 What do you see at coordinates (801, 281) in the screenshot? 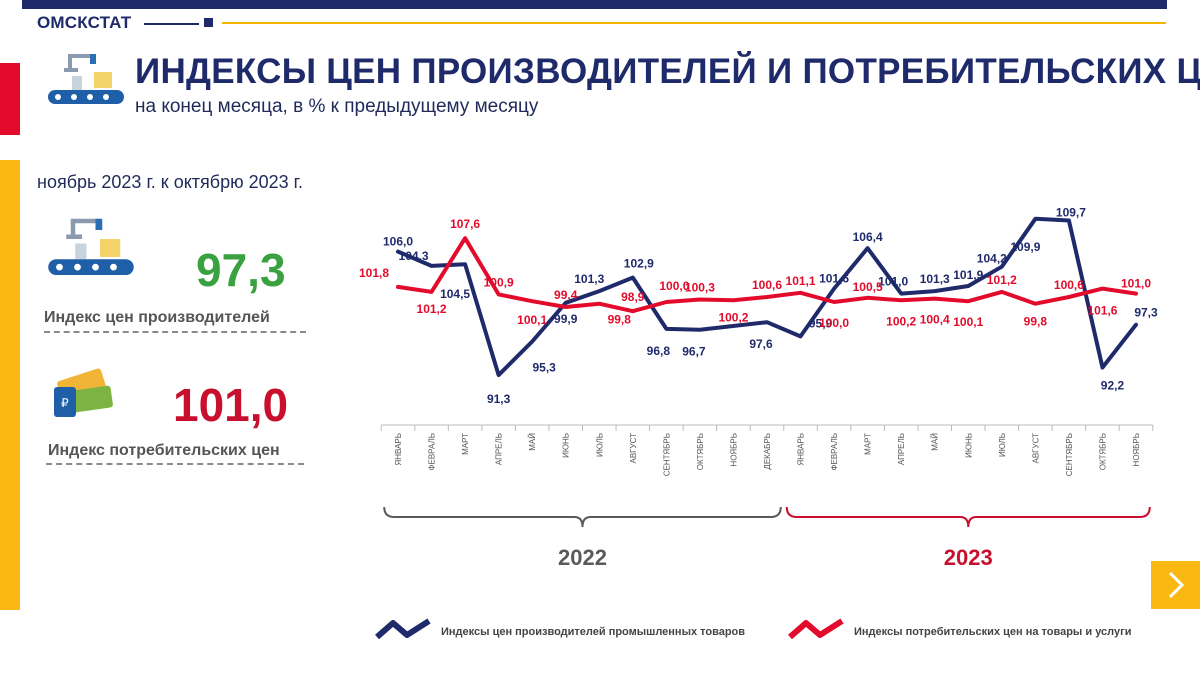
I see `data-label-cpi: 101,1` at bounding box center [801, 281].